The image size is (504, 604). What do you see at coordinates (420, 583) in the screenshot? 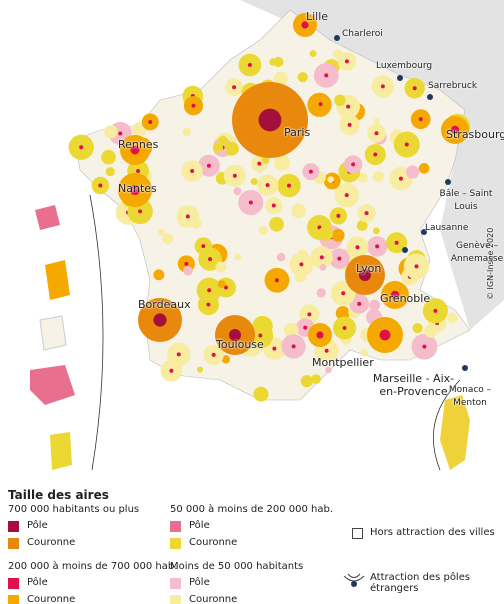
I see `legend-item: Attraction des pôles étrangers` at bounding box center [420, 583].